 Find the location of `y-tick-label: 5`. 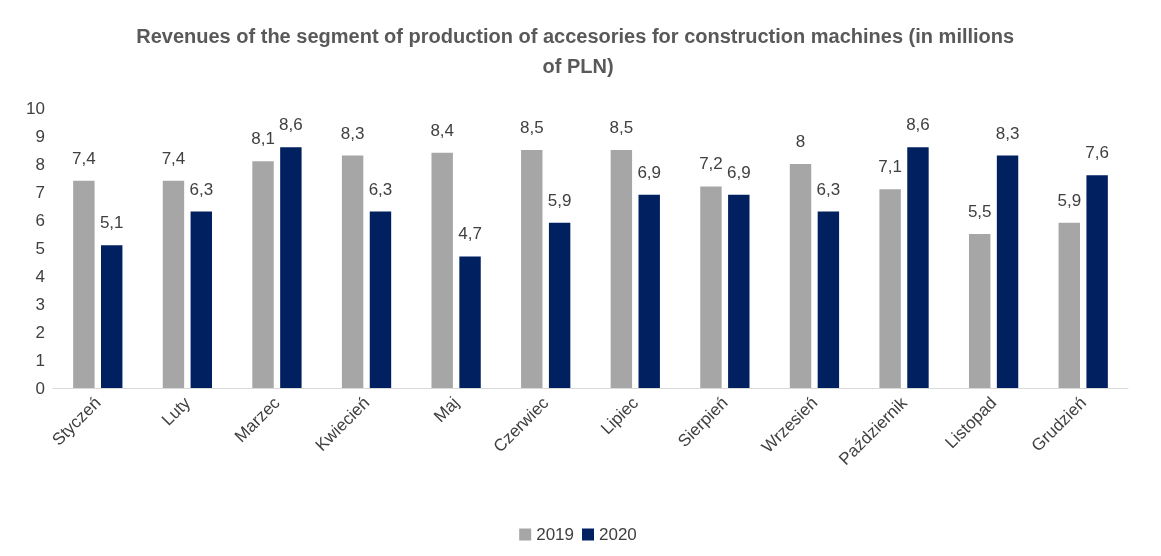

y-tick-label: 5 is located at coordinates (40, 248).